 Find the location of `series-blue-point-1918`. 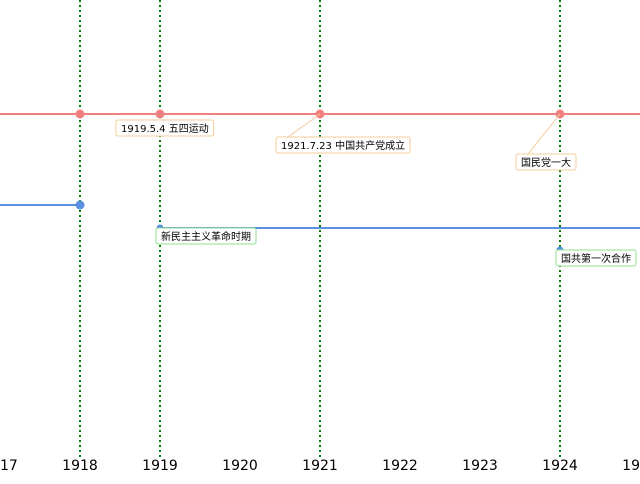

series-blue-point-1918 is located at coordinates (80, 205).